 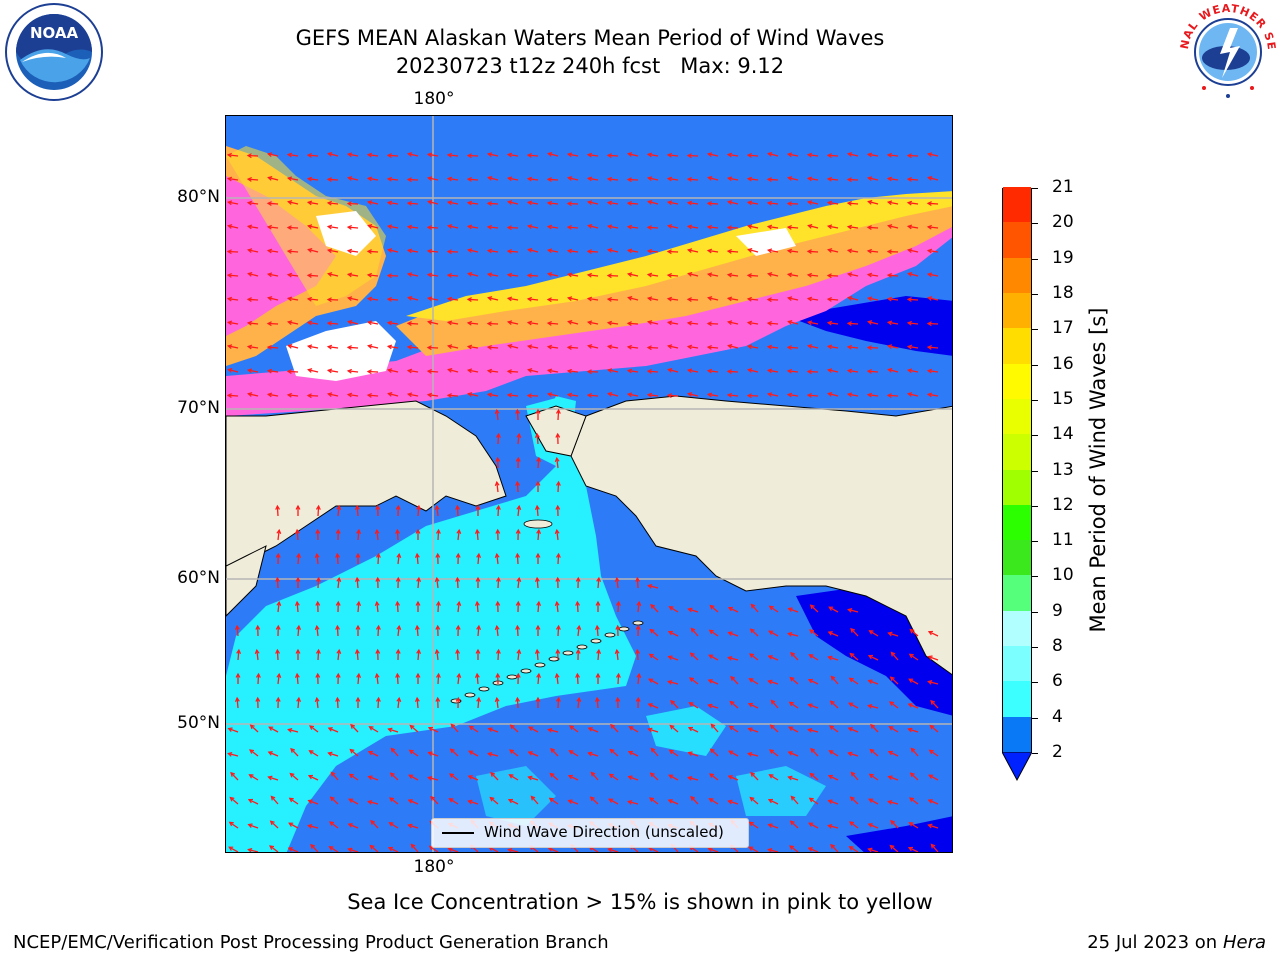 I want to click on colorbar-tick-label: 16, so click(x=1063, y=363).